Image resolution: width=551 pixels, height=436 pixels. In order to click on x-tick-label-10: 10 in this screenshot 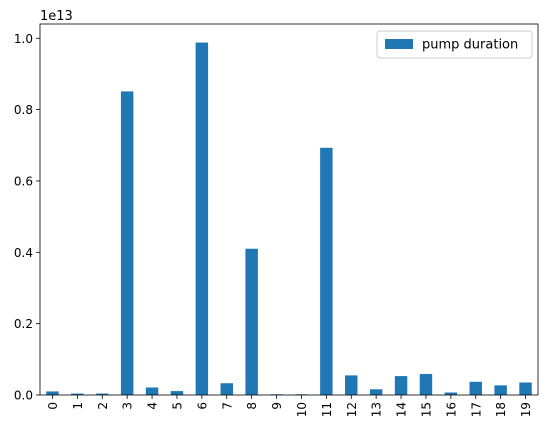, I will do `click(302, 409)`.